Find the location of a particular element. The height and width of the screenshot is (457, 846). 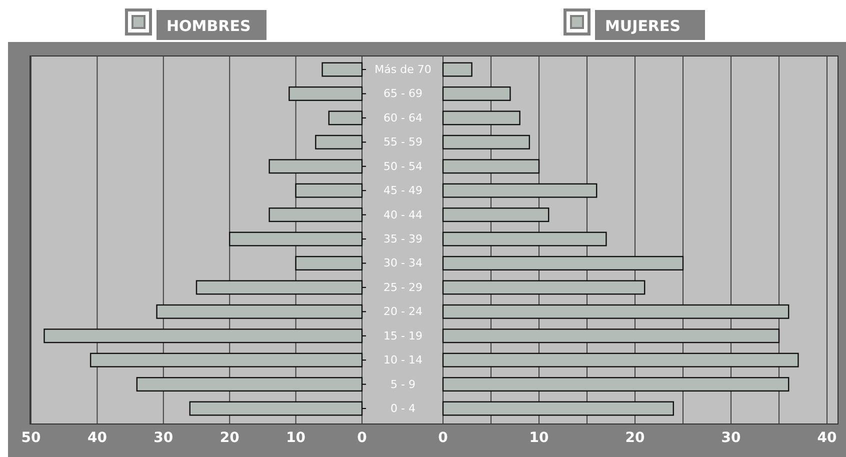

x-tick-label: 50 is located at coordinates (31, 438).